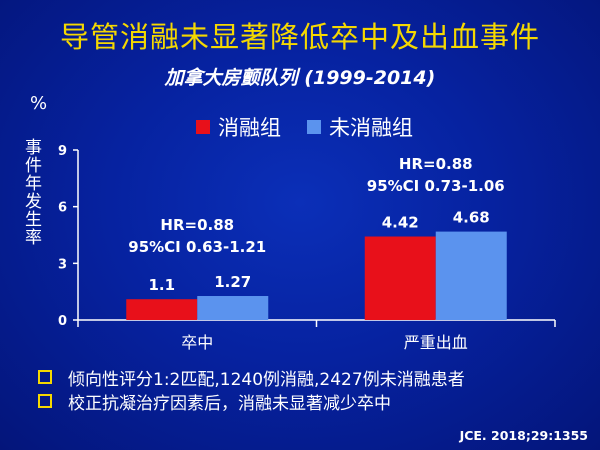 This screenshot has width=600, height=450. What do you see at coordinates (62, 264) in the screenshot?
I see `y-tick-label: 3` at bounding box center [62, 264].